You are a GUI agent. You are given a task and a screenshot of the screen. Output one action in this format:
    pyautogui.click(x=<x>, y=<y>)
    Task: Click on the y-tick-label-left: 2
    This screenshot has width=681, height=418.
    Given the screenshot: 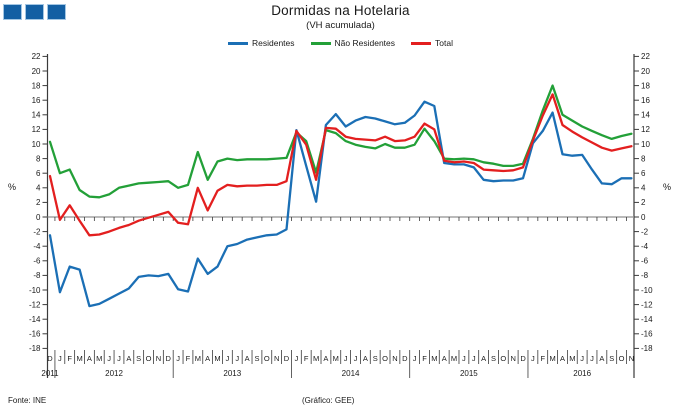 What is the action you would take?
    pyautogui.click(x=38, y=202)
    